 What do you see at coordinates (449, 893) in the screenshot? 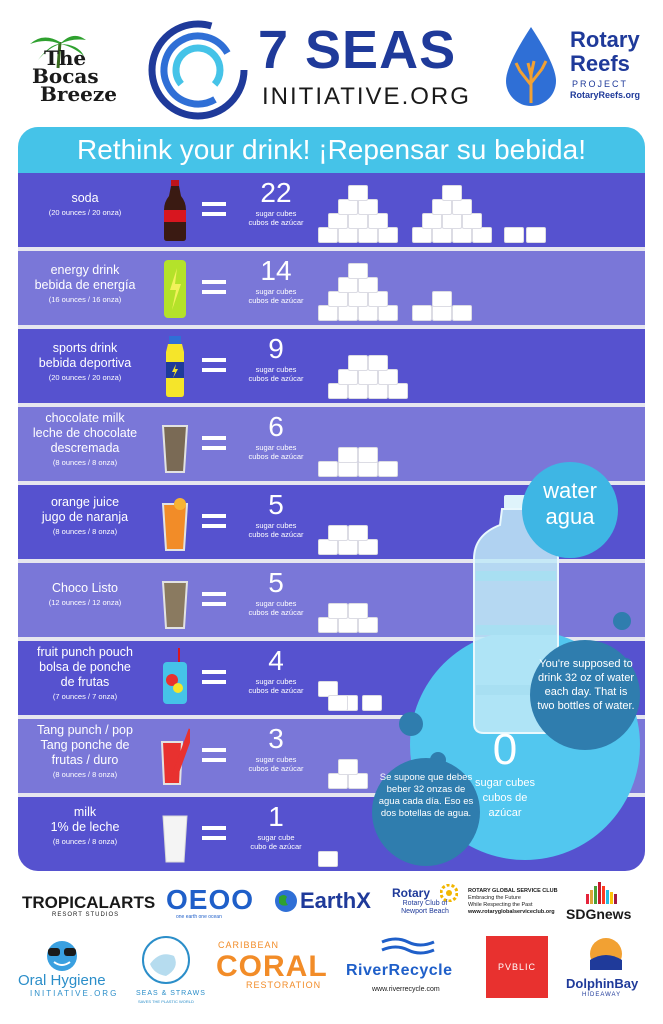
I see `rotary-wheel-icon` at bounding box center [449, 893].